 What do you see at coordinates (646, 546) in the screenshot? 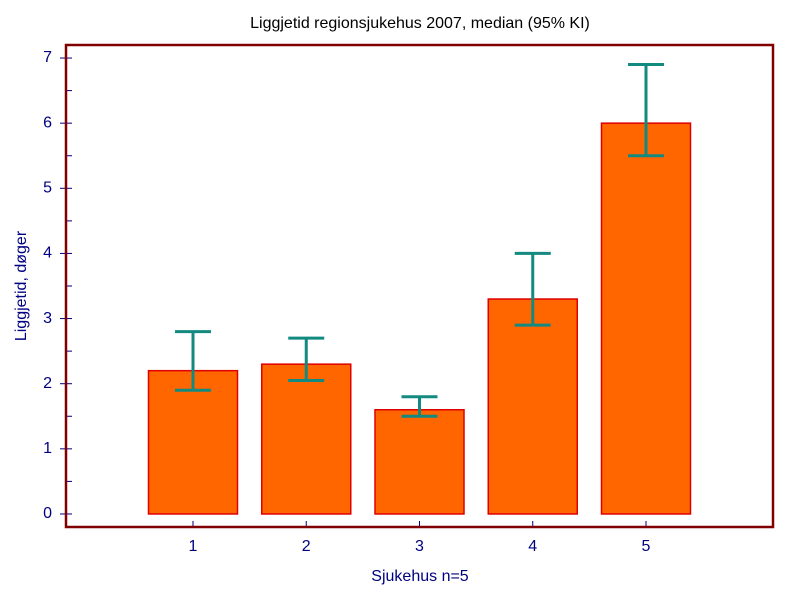
I see `x-tick-label: 5` at bounding box center [646, 546].